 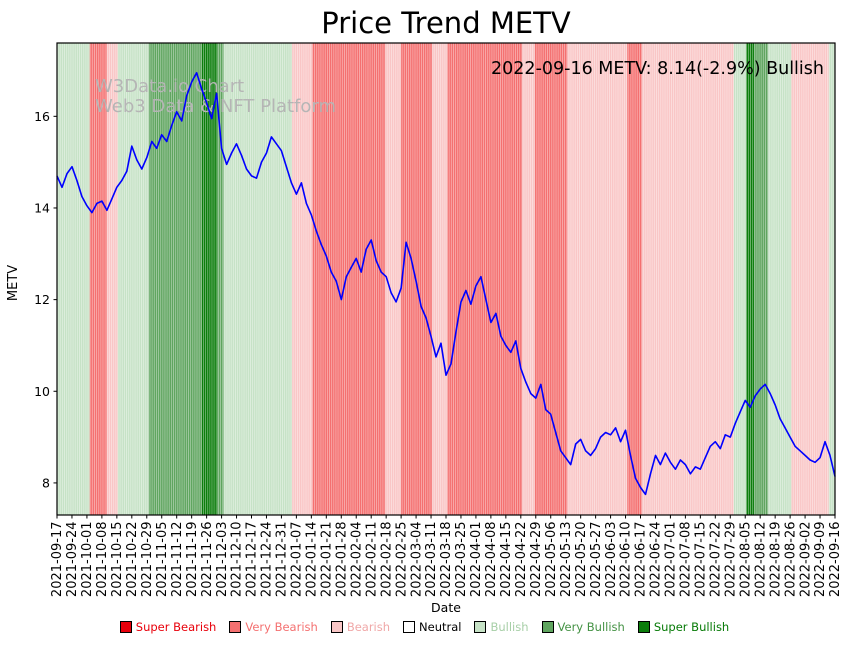 I want to click on x-tick-label: 2022-04-22, so click(x=521, y=560).